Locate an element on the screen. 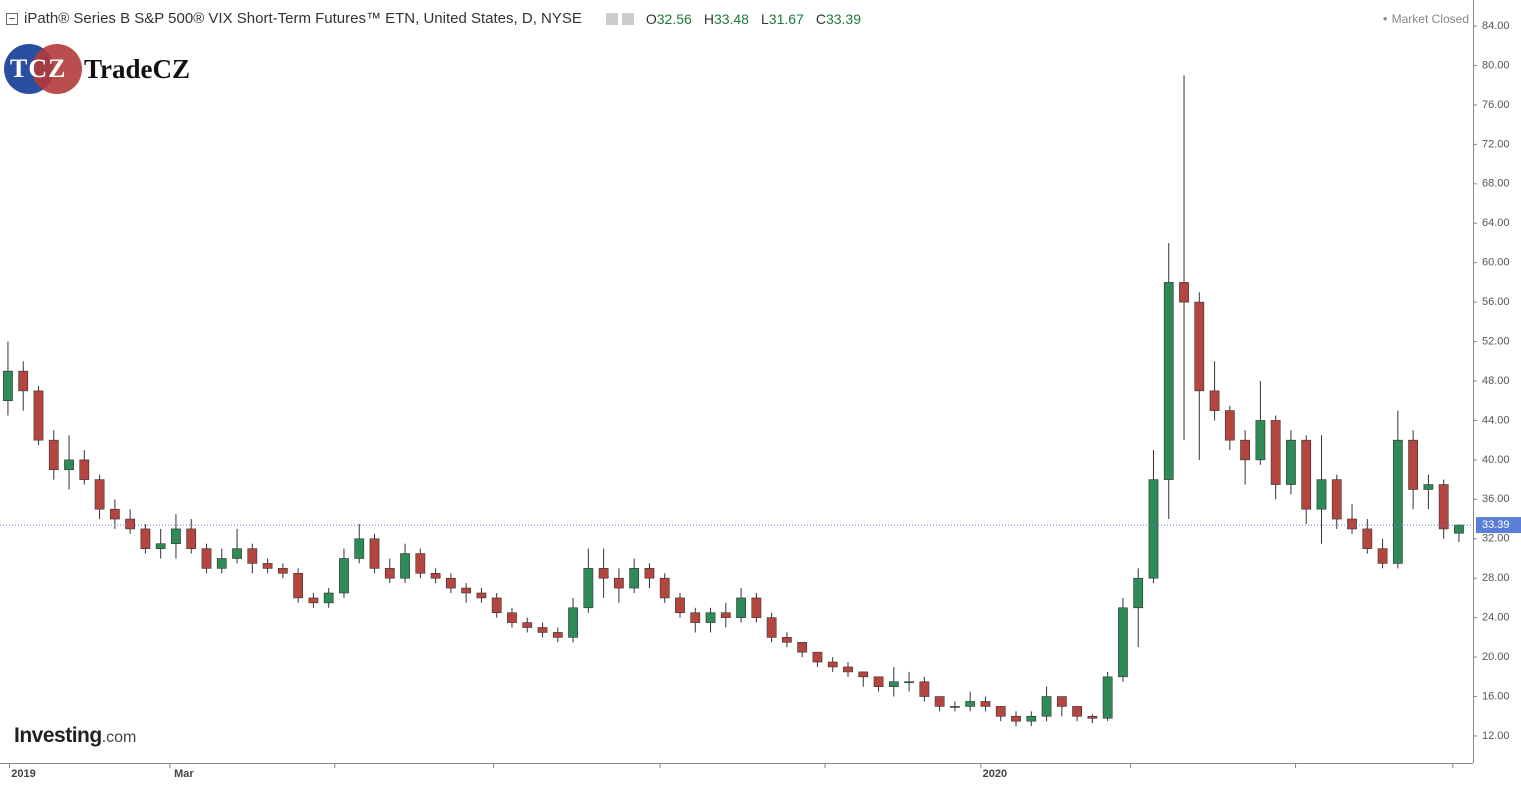  x-tick-label: 2020 is located at coordinates (995, 774).